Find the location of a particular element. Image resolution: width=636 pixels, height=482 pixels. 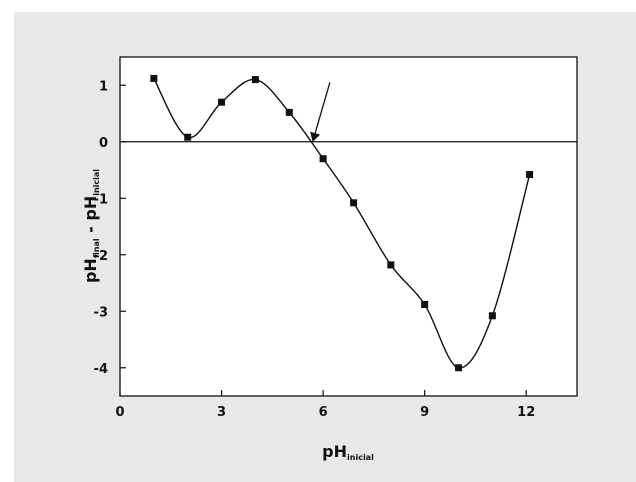

y-tick-label: -2 is located at coordinates (101, 256).